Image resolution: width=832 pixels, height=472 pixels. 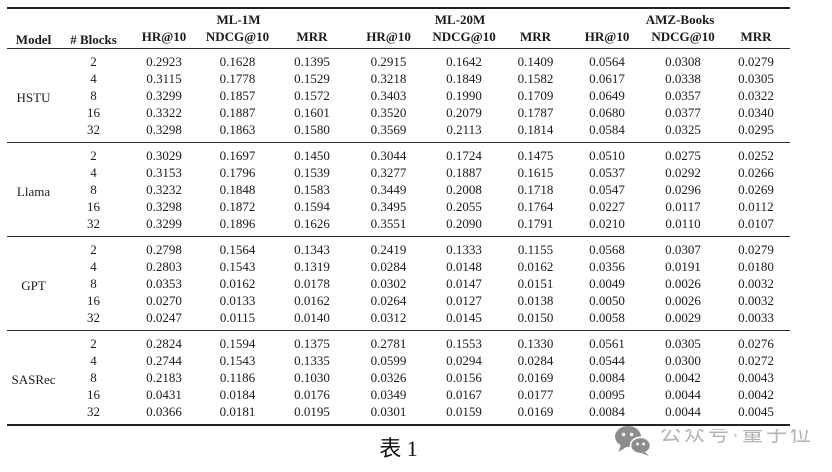 What do you see at coordinates (756, 223) in the screenshot?
I see `metric-value: 0.0107` at bounding box center [756, 223].